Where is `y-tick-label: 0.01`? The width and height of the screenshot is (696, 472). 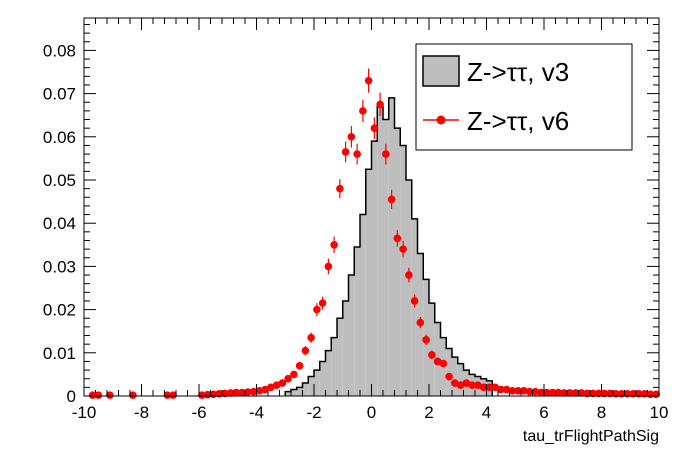 y-tick-label: 0.01 is located at coordinates (59, 353).